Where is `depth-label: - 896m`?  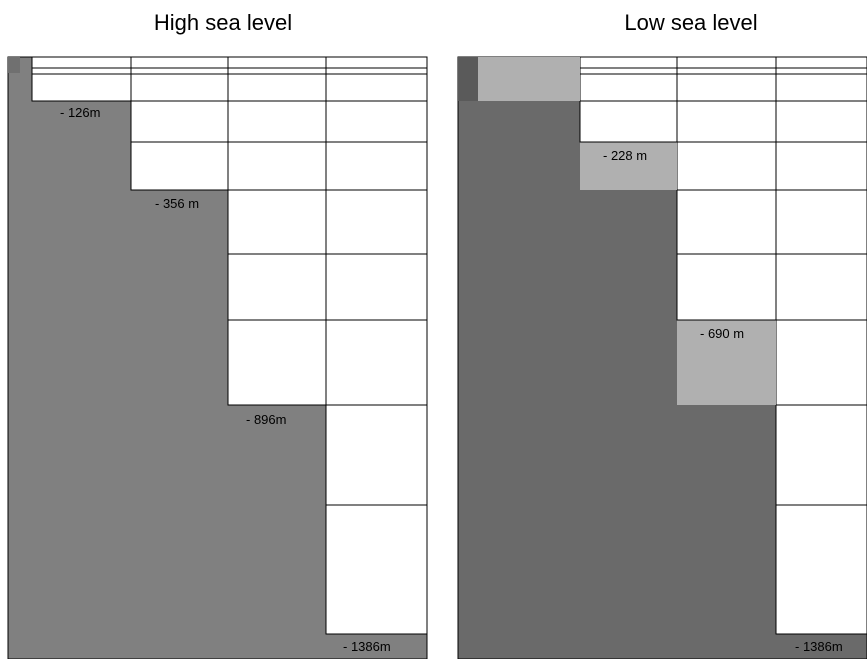
depth-label: - 896m is located at coordinates (266, 419).